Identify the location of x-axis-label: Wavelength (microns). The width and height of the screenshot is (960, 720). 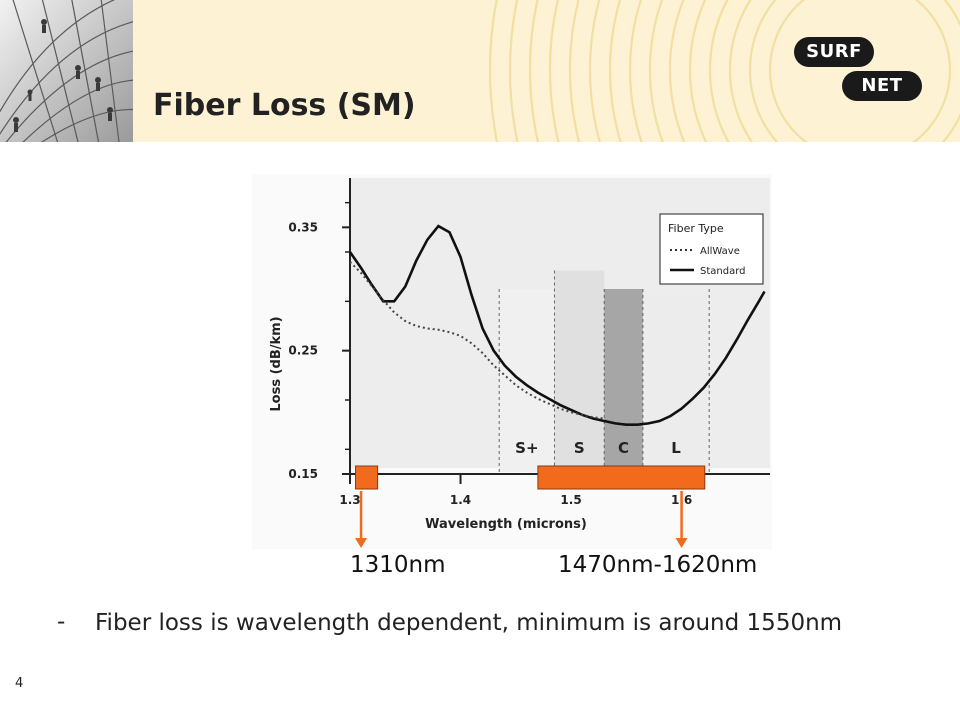
(506, 524).